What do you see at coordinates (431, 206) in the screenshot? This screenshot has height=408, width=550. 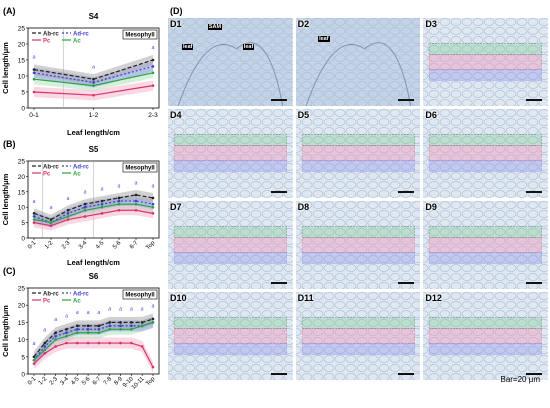 I see `tile-label: D9` at bounding box center [431, 206].